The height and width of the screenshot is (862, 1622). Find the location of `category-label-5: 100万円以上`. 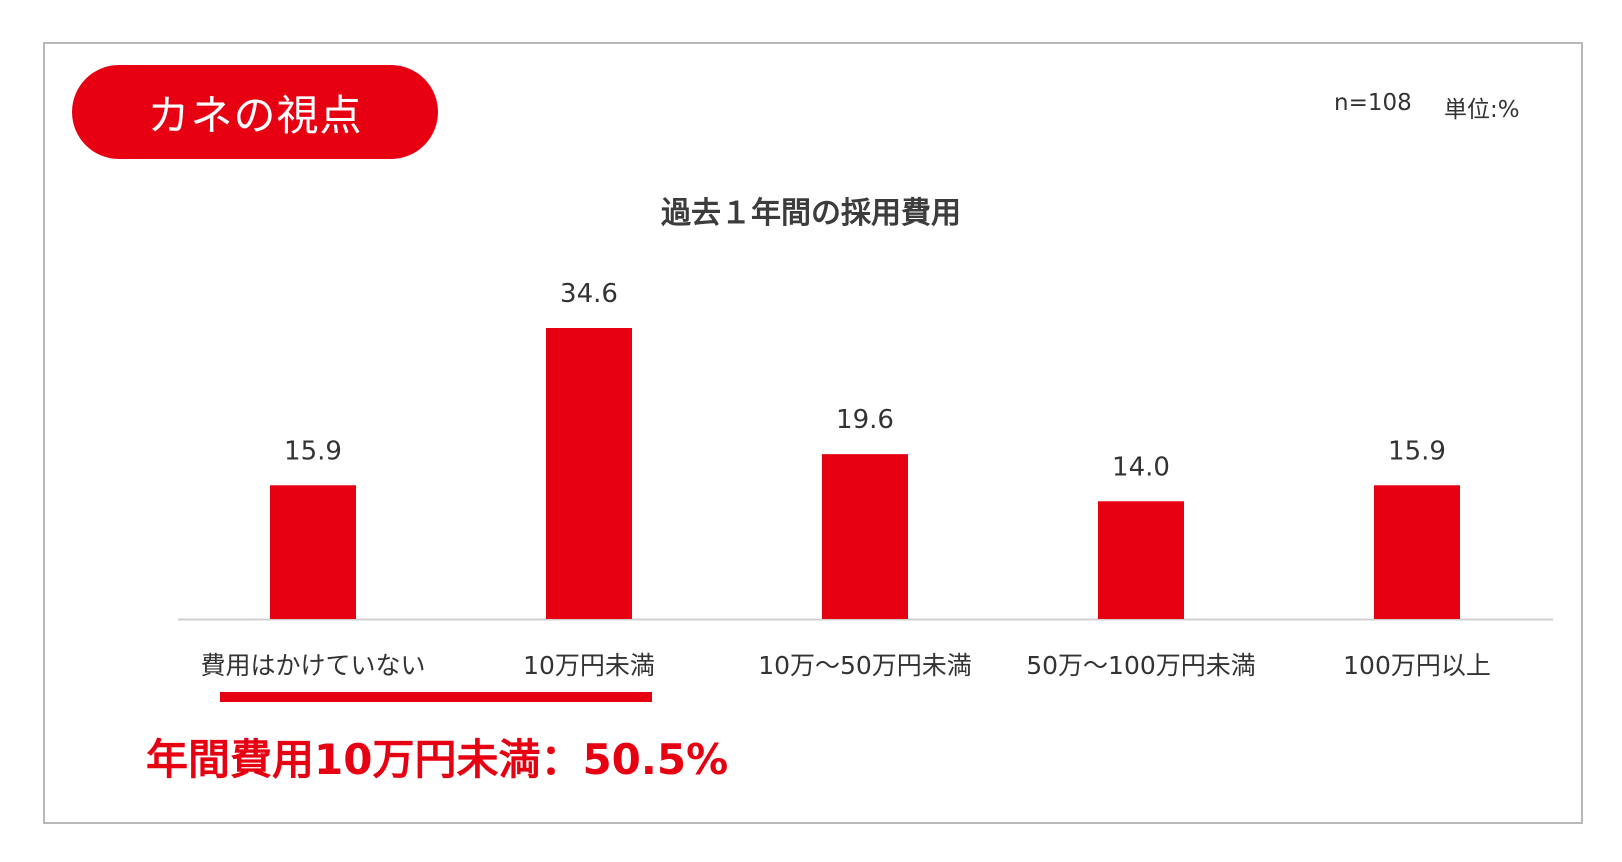

category-label-5: 100万円以上 is located at coordinates (1417, 665).